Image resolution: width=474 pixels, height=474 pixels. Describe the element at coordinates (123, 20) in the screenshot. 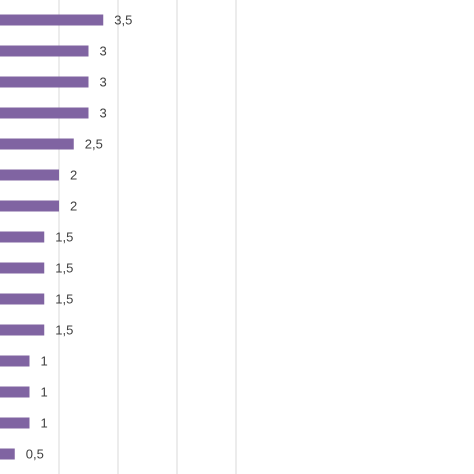

I see `bar-value-label: 3,5` at that location.